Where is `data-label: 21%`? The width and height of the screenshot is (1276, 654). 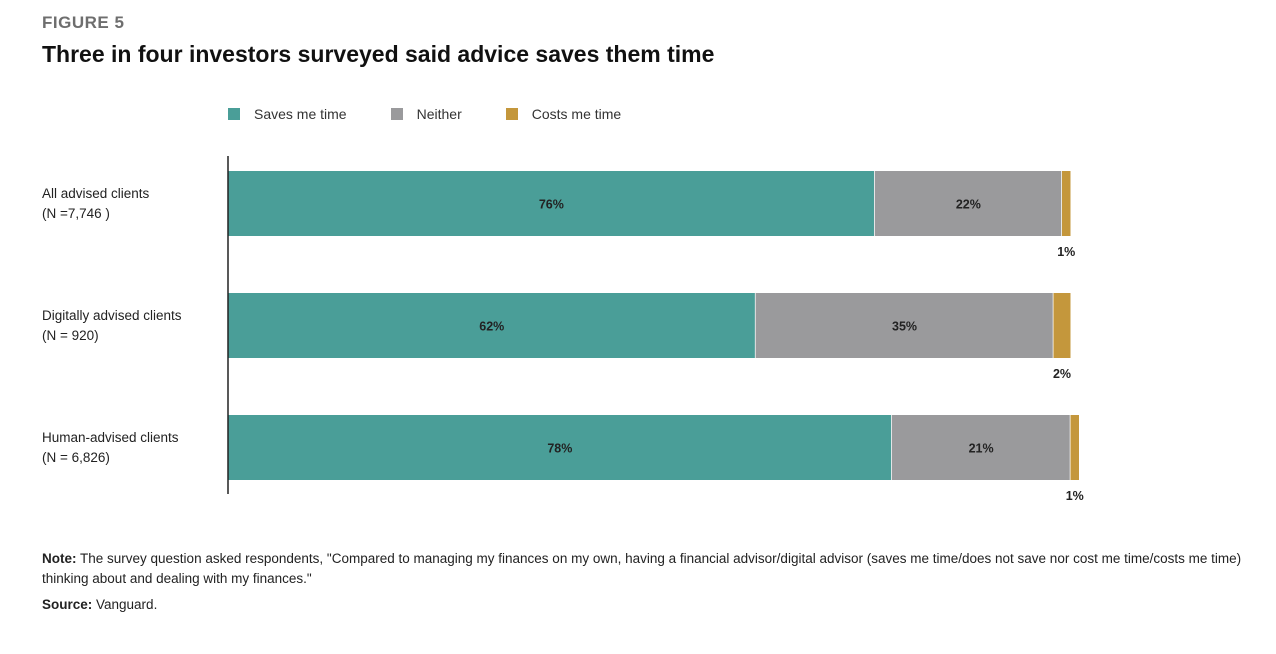
data-label: 21% is located at coordinates (981, 449).